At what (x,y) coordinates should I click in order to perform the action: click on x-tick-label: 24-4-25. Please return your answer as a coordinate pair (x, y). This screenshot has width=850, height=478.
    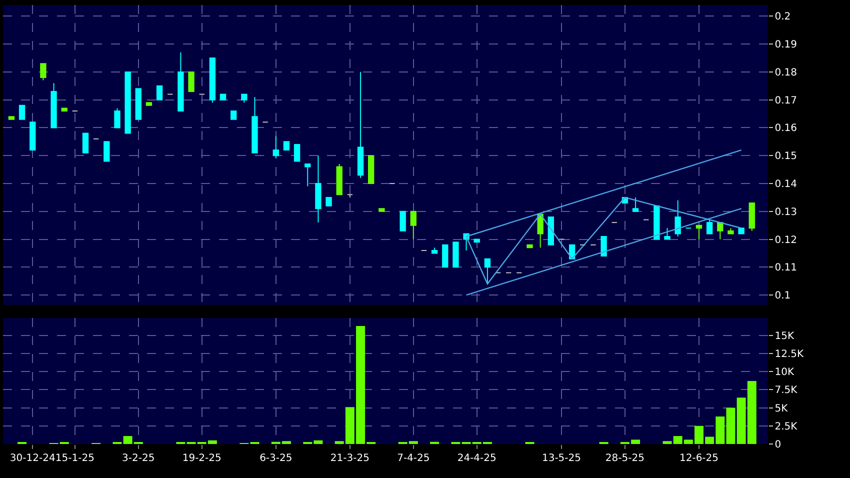
    Looking at the image, I should click on (476, 458).